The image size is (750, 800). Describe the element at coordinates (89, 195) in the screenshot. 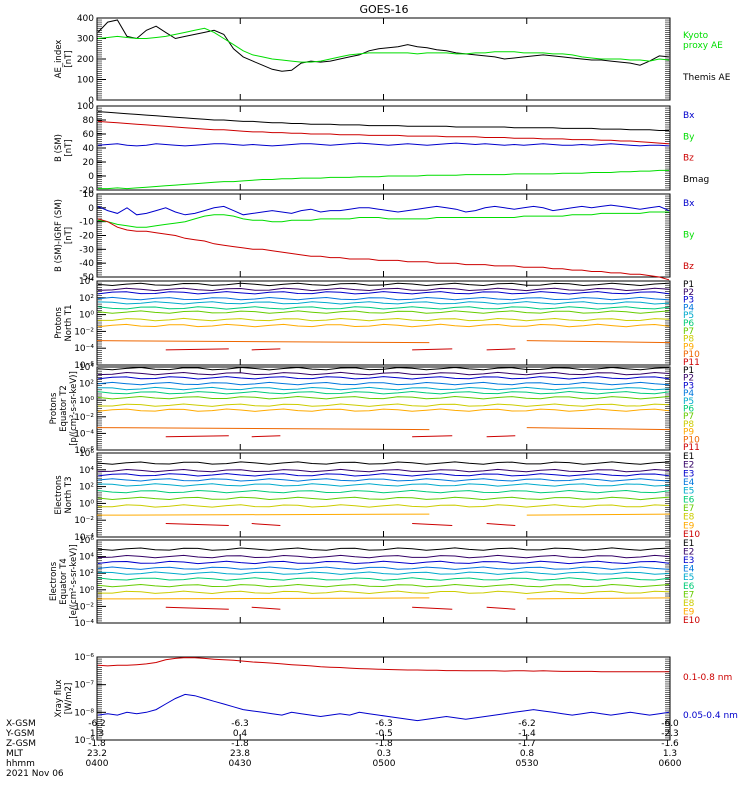

I see `bigrf-ytick-label: 10` at that location.